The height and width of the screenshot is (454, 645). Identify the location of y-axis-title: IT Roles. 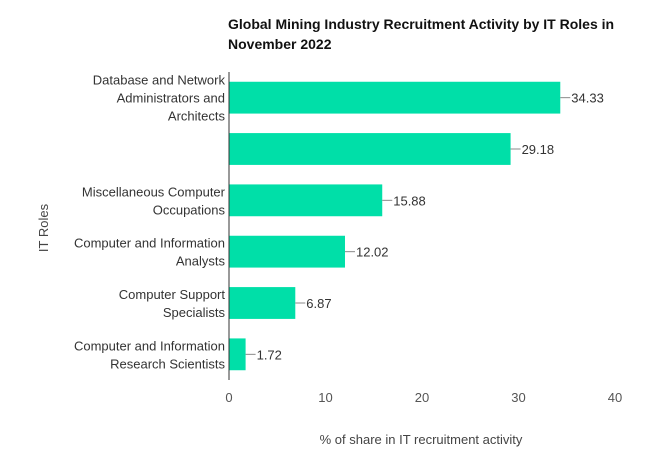
(43, 227).